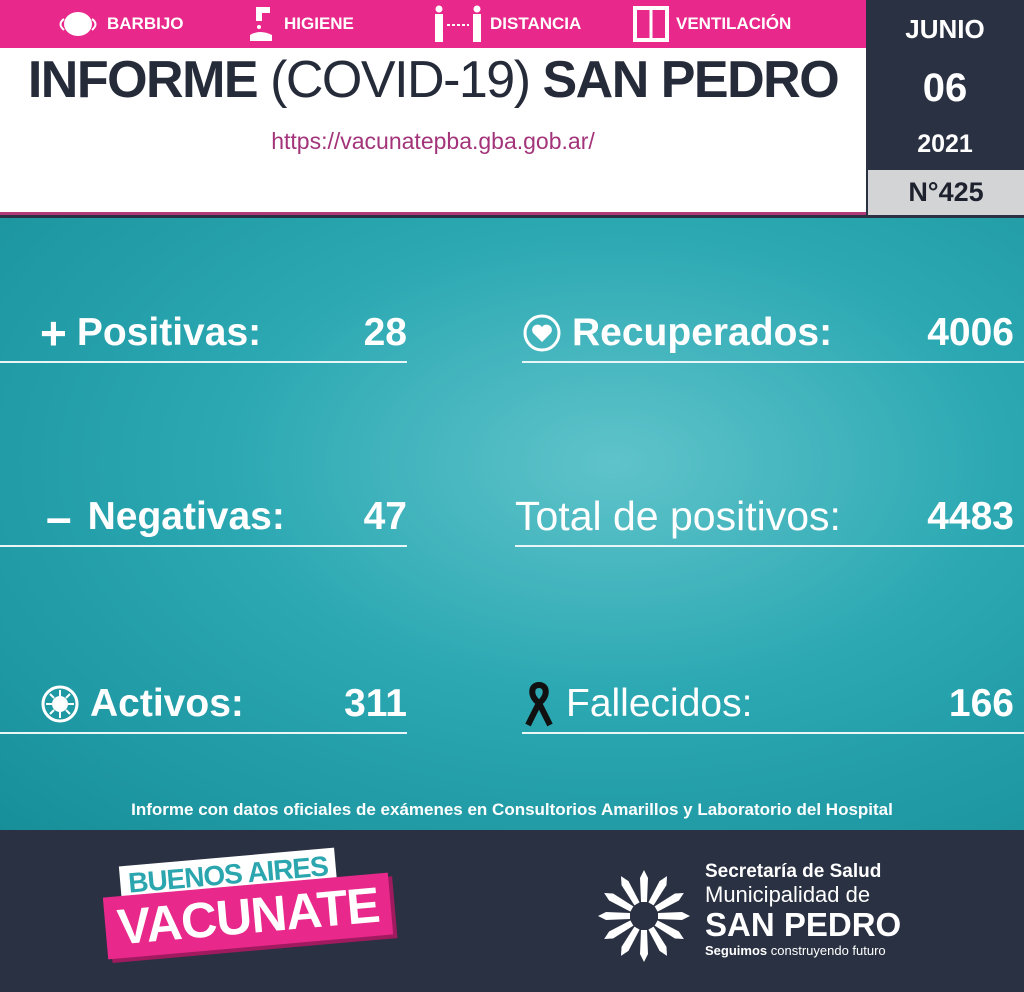 The height and width of the screenshot is (992, 1024). I want to click on stat-value: 311, so click(375, 703).